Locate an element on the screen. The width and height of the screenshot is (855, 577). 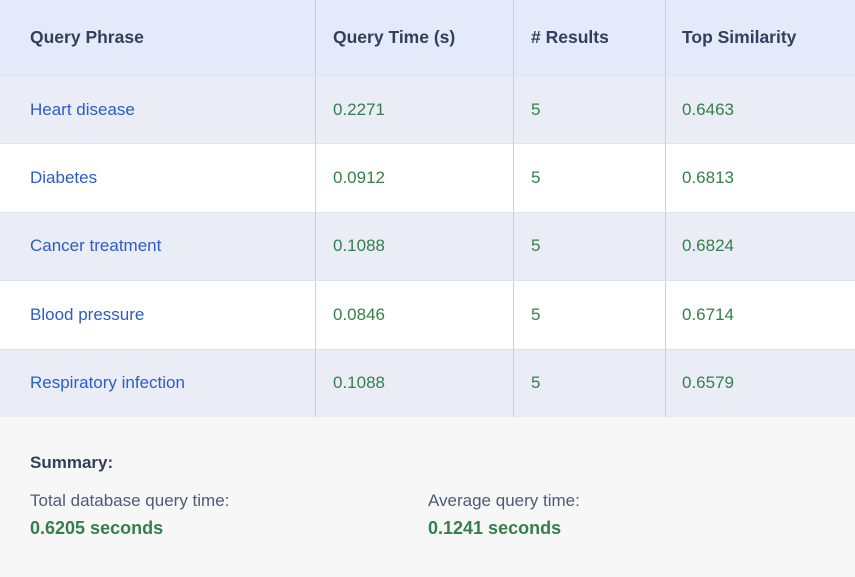
average-query-time-label: Average query time: is located at coordinates (504, 500).